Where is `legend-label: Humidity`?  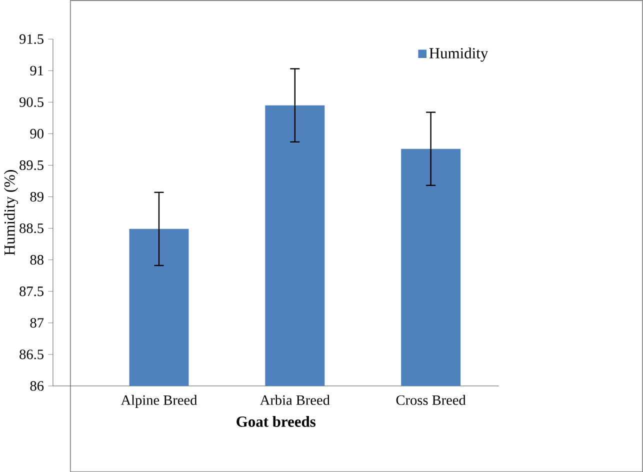 legend-label: Humidity is located at coordinates (458, 54).